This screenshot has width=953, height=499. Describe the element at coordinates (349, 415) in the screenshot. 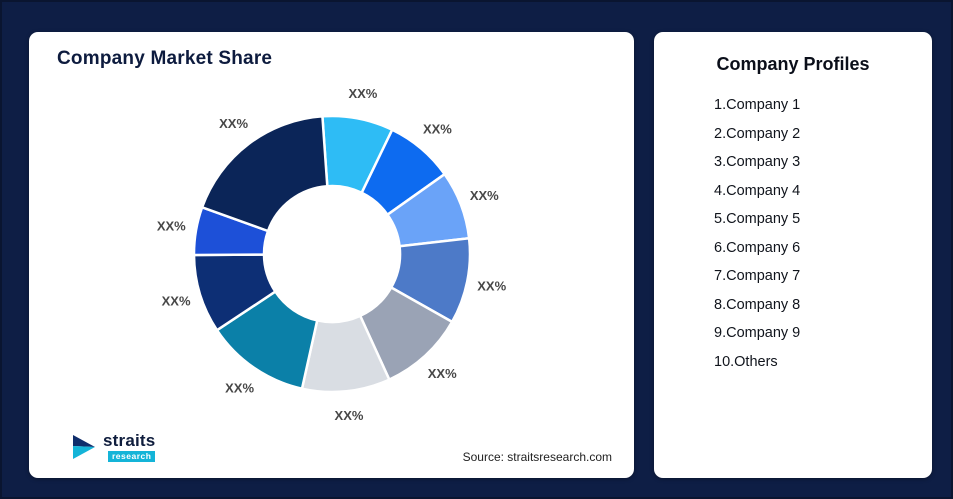

I see `segment-label-6: XX%` at that location.